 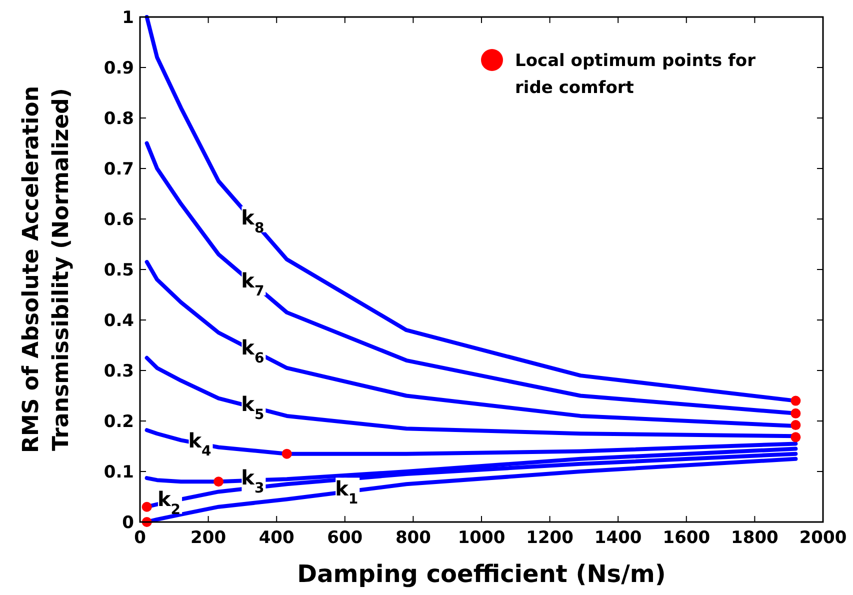 I want to click on x-tick-label: 1200, so click(x=550, y=538).